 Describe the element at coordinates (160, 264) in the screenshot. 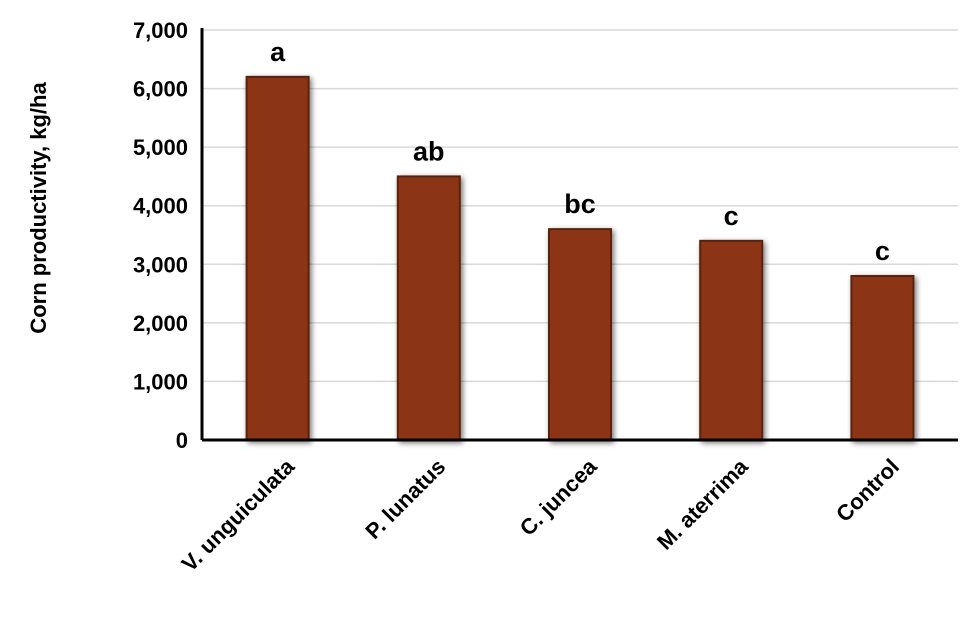

I see `y-tick-label: 3,000` at that location.